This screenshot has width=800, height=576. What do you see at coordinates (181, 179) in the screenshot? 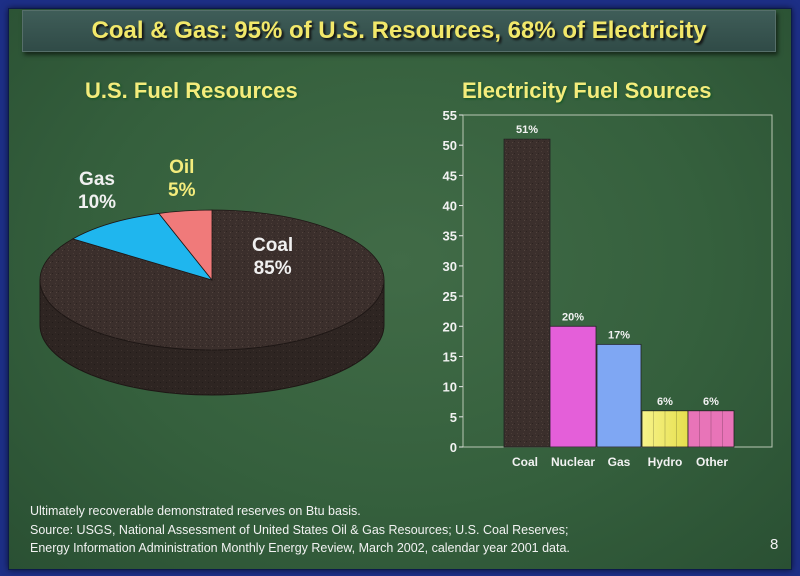
I see `pie-label-oil: Oil 5%` at bounding box center [181, 179].